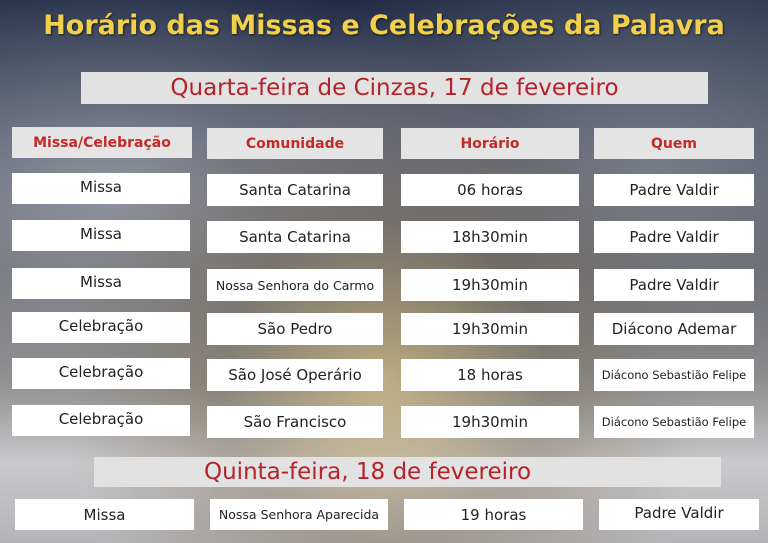  What do you see at coordinates (295, 422) in the screenshot?
I see `table-cell: São Francisco` at bounding box center [295, 422].